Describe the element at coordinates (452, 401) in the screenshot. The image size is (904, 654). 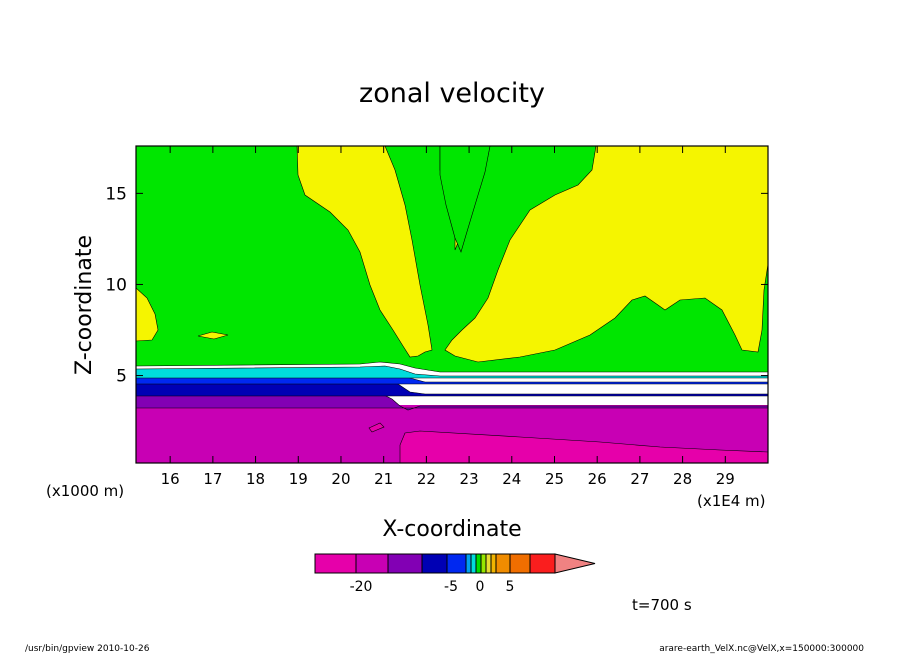
I see `contour-band-minus20` at that location.